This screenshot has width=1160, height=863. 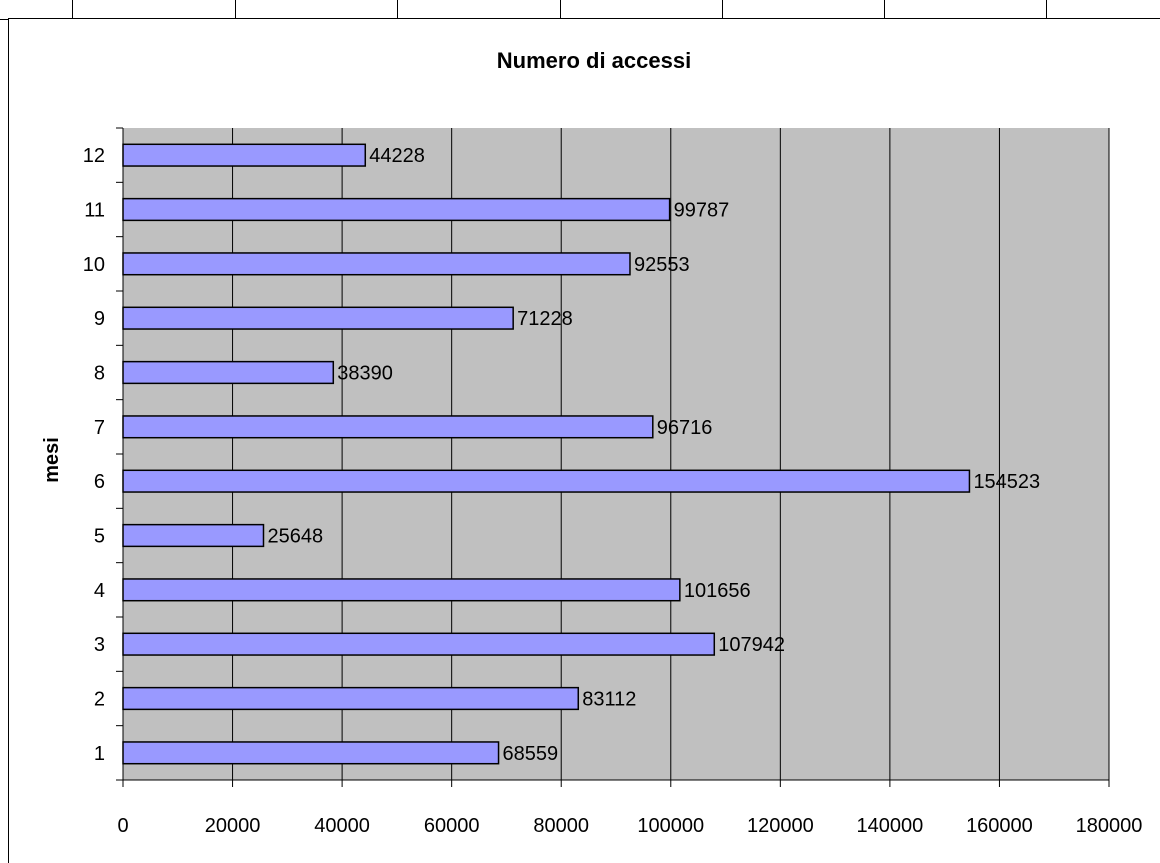 I want to click on data-label: 99787, so click(x=702, y=211).